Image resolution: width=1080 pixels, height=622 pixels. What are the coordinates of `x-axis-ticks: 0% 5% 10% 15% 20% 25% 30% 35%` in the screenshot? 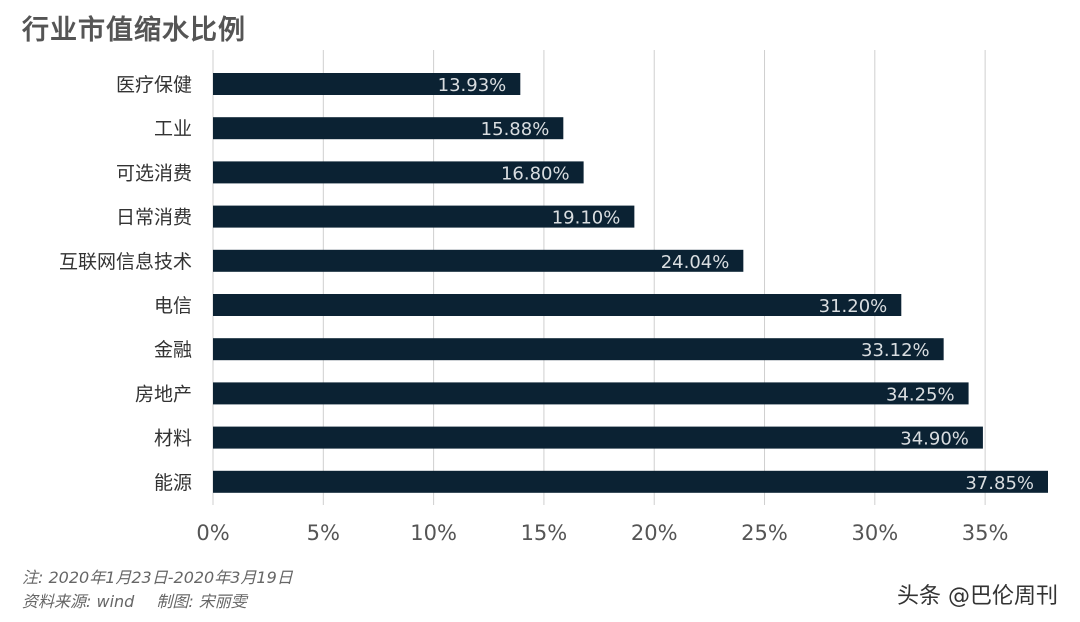 It's located at (602, 533).